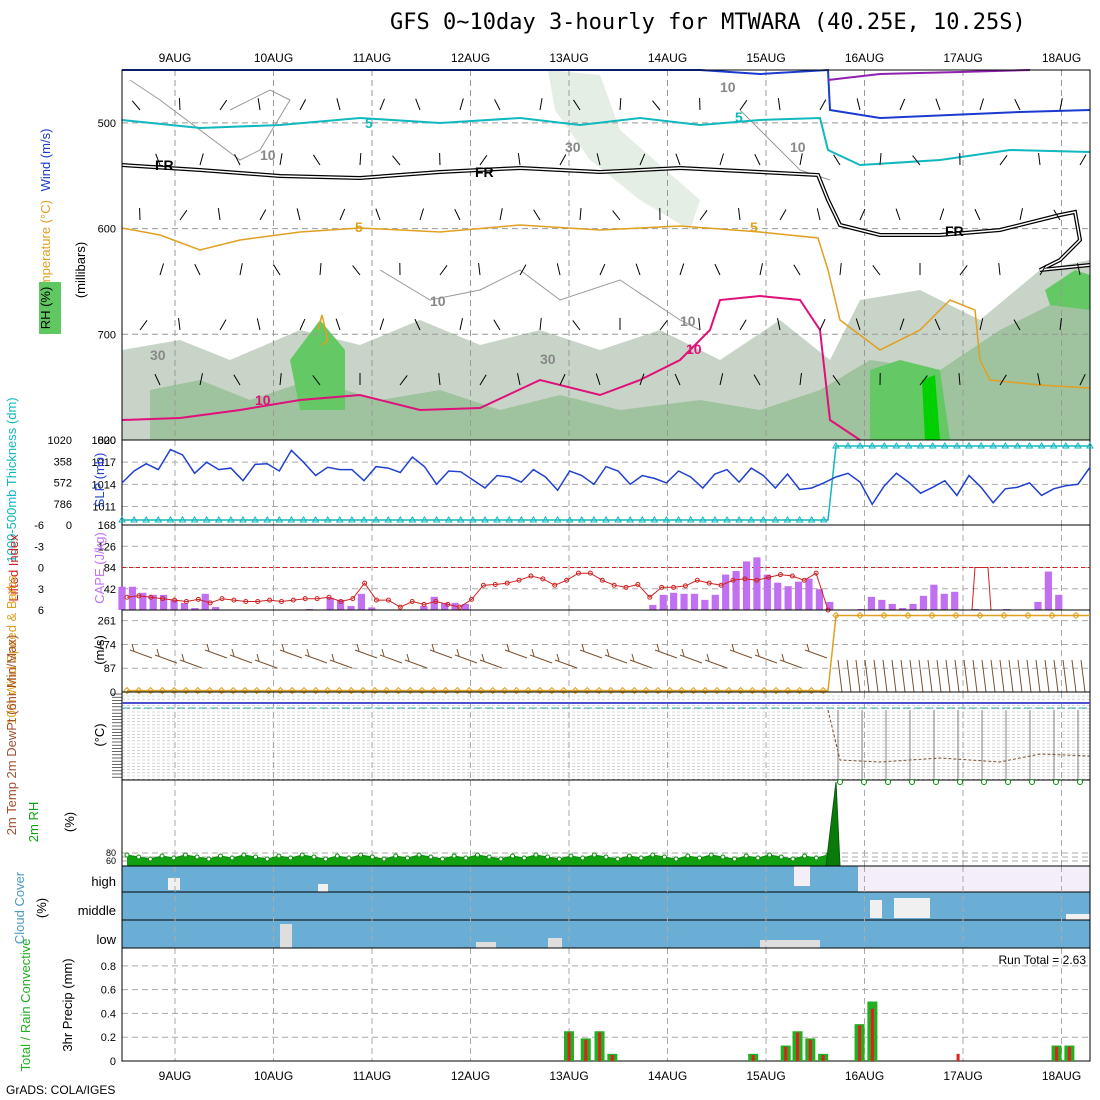 This screenshot has height=1100, width=1100. I want to click on cloud-level-label: high, so click(103, 881).